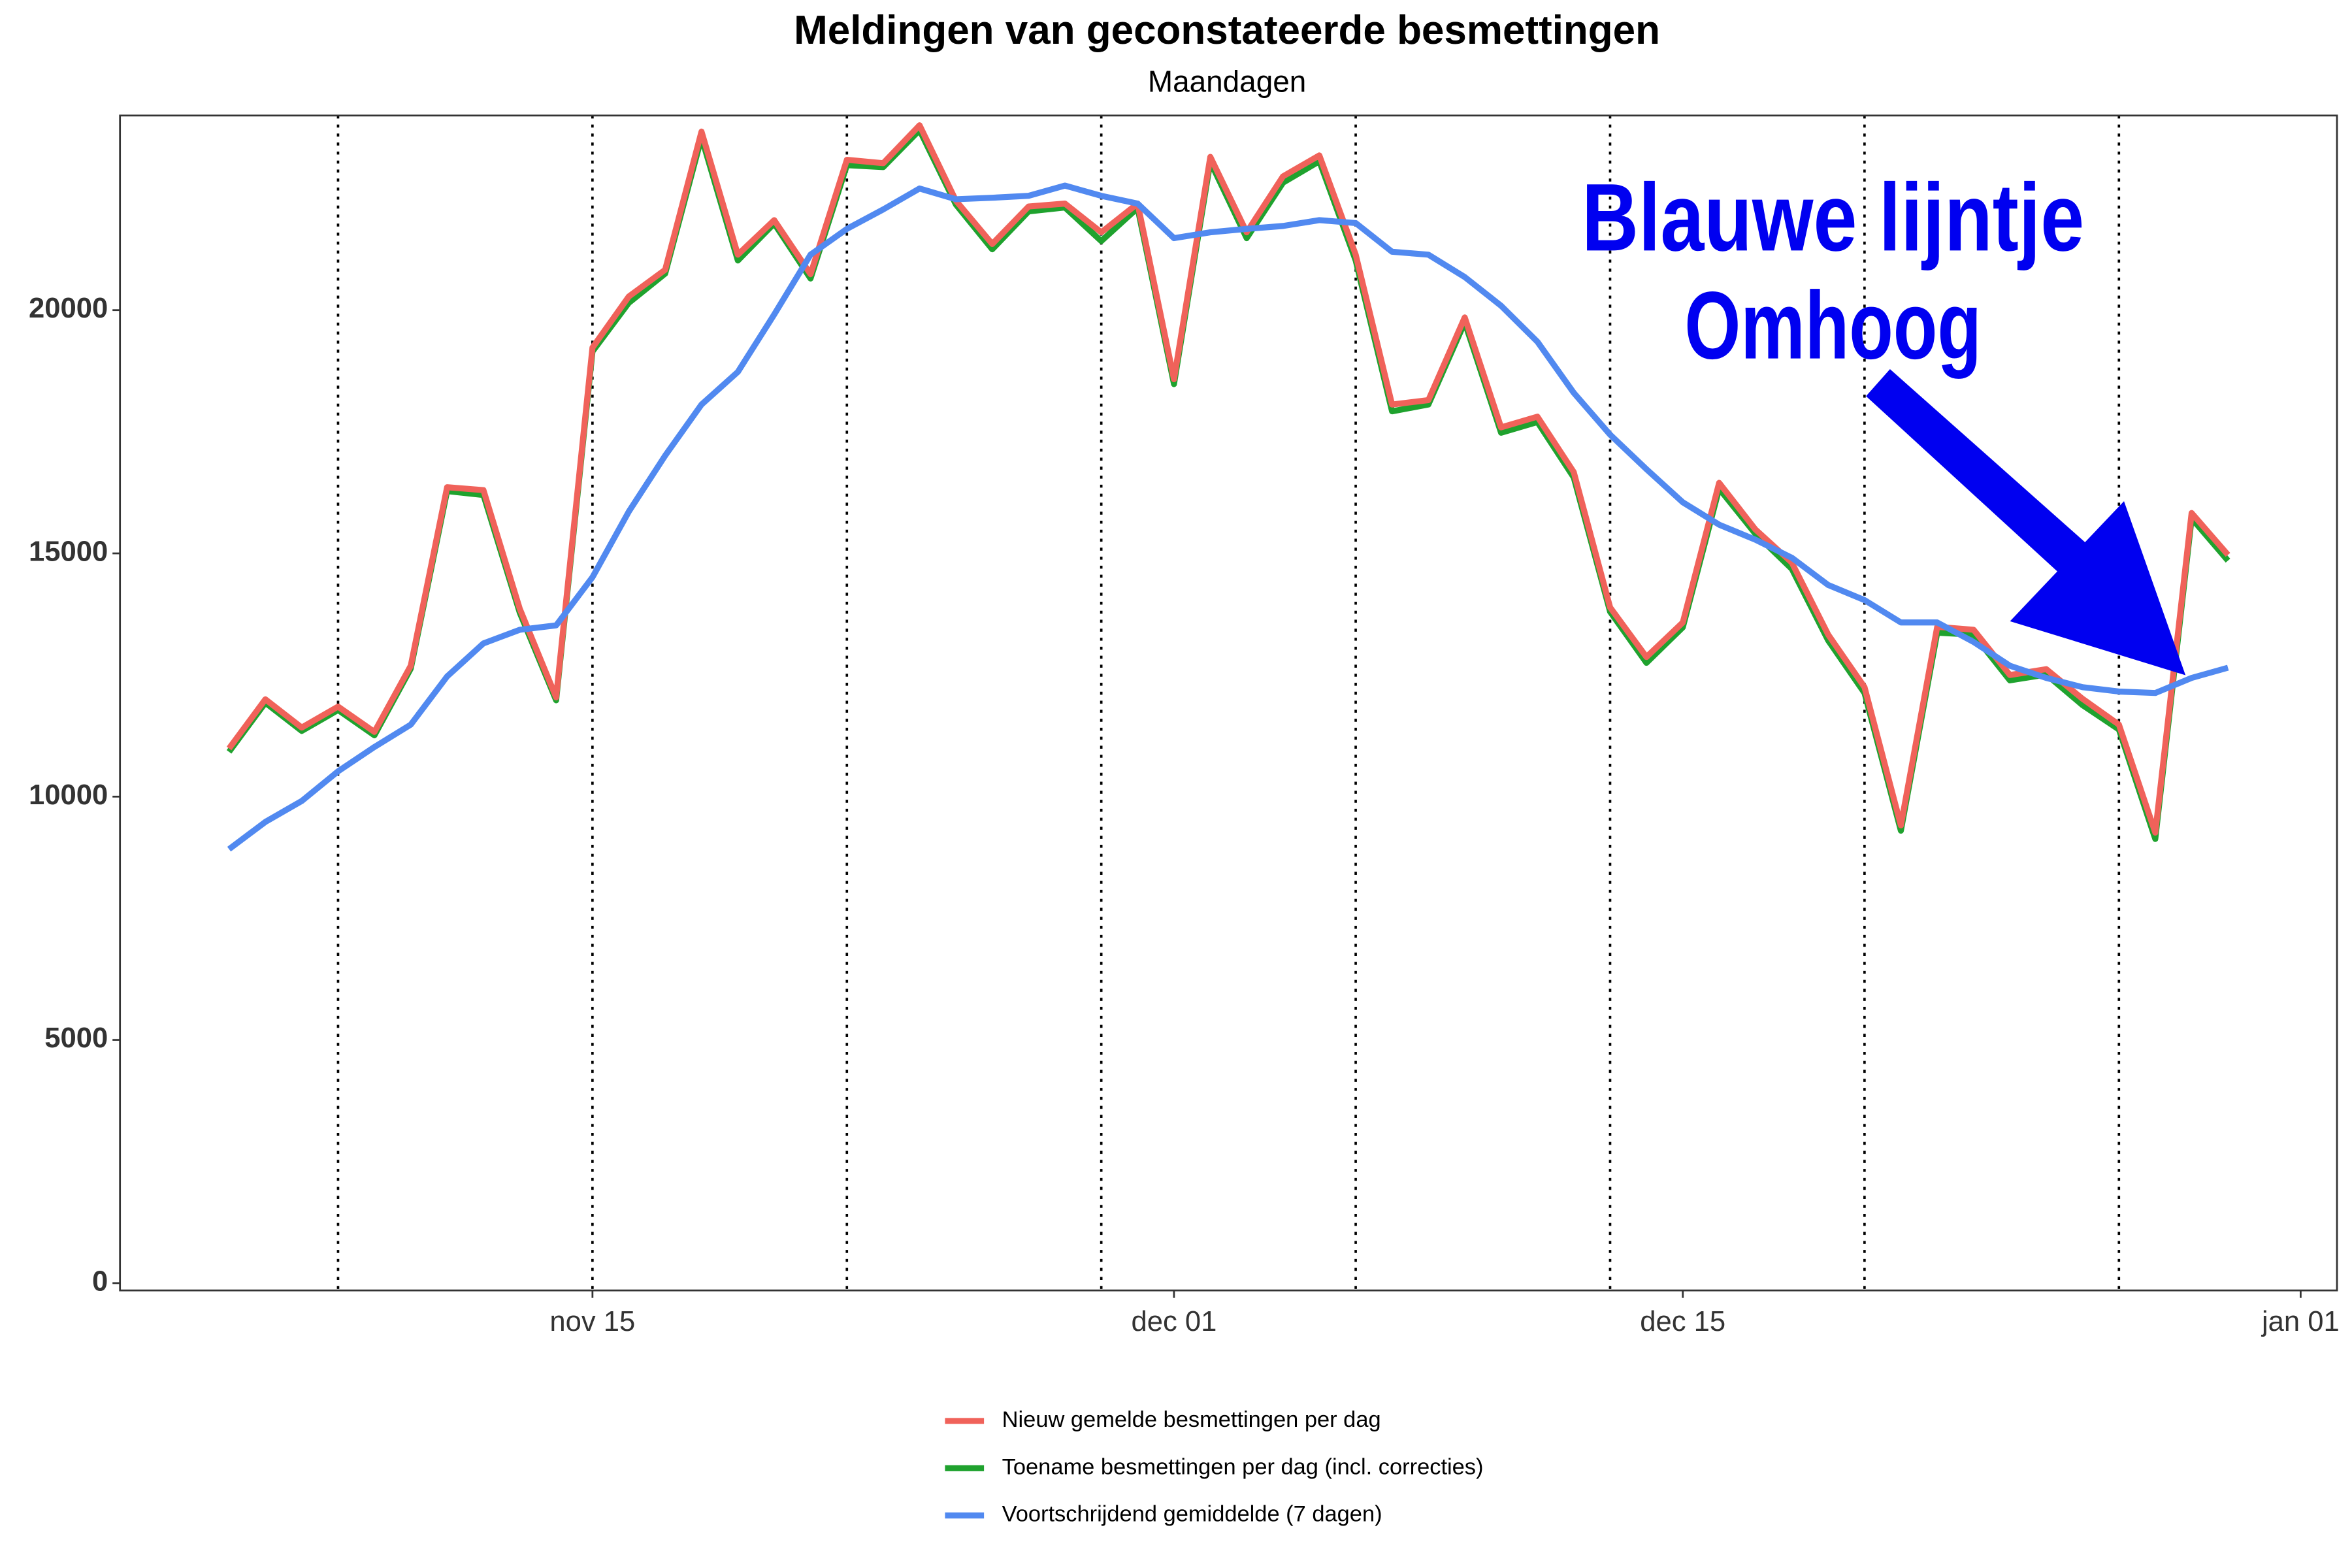  What do you see at coordinates (1833, 326) in the screenshot?
I see `annotation: Omhoog` at bounding box center [1833, 326].